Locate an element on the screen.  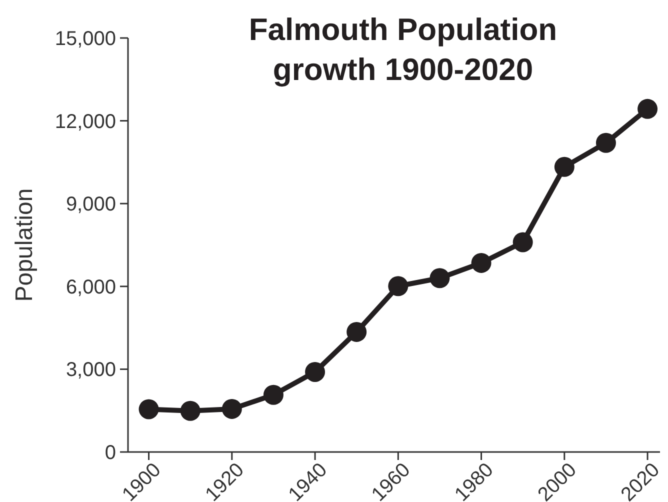
y-tick-label: 3,000 is located at coordinates (91, 370).